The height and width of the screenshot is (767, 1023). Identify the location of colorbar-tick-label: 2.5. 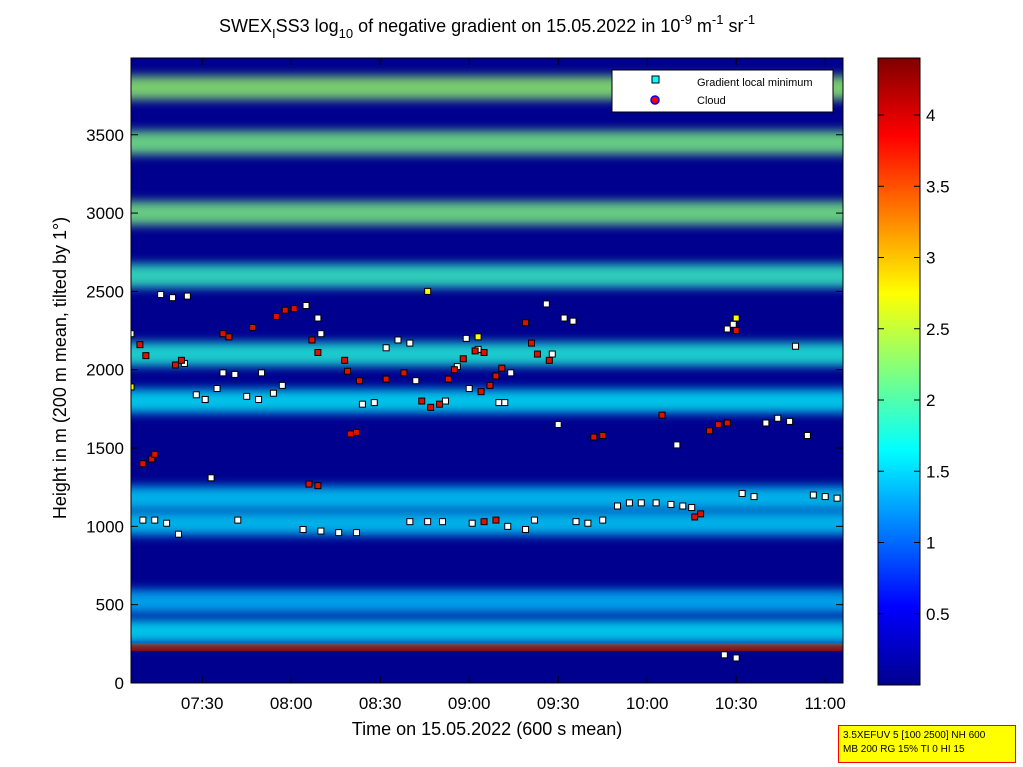
(938, 329).